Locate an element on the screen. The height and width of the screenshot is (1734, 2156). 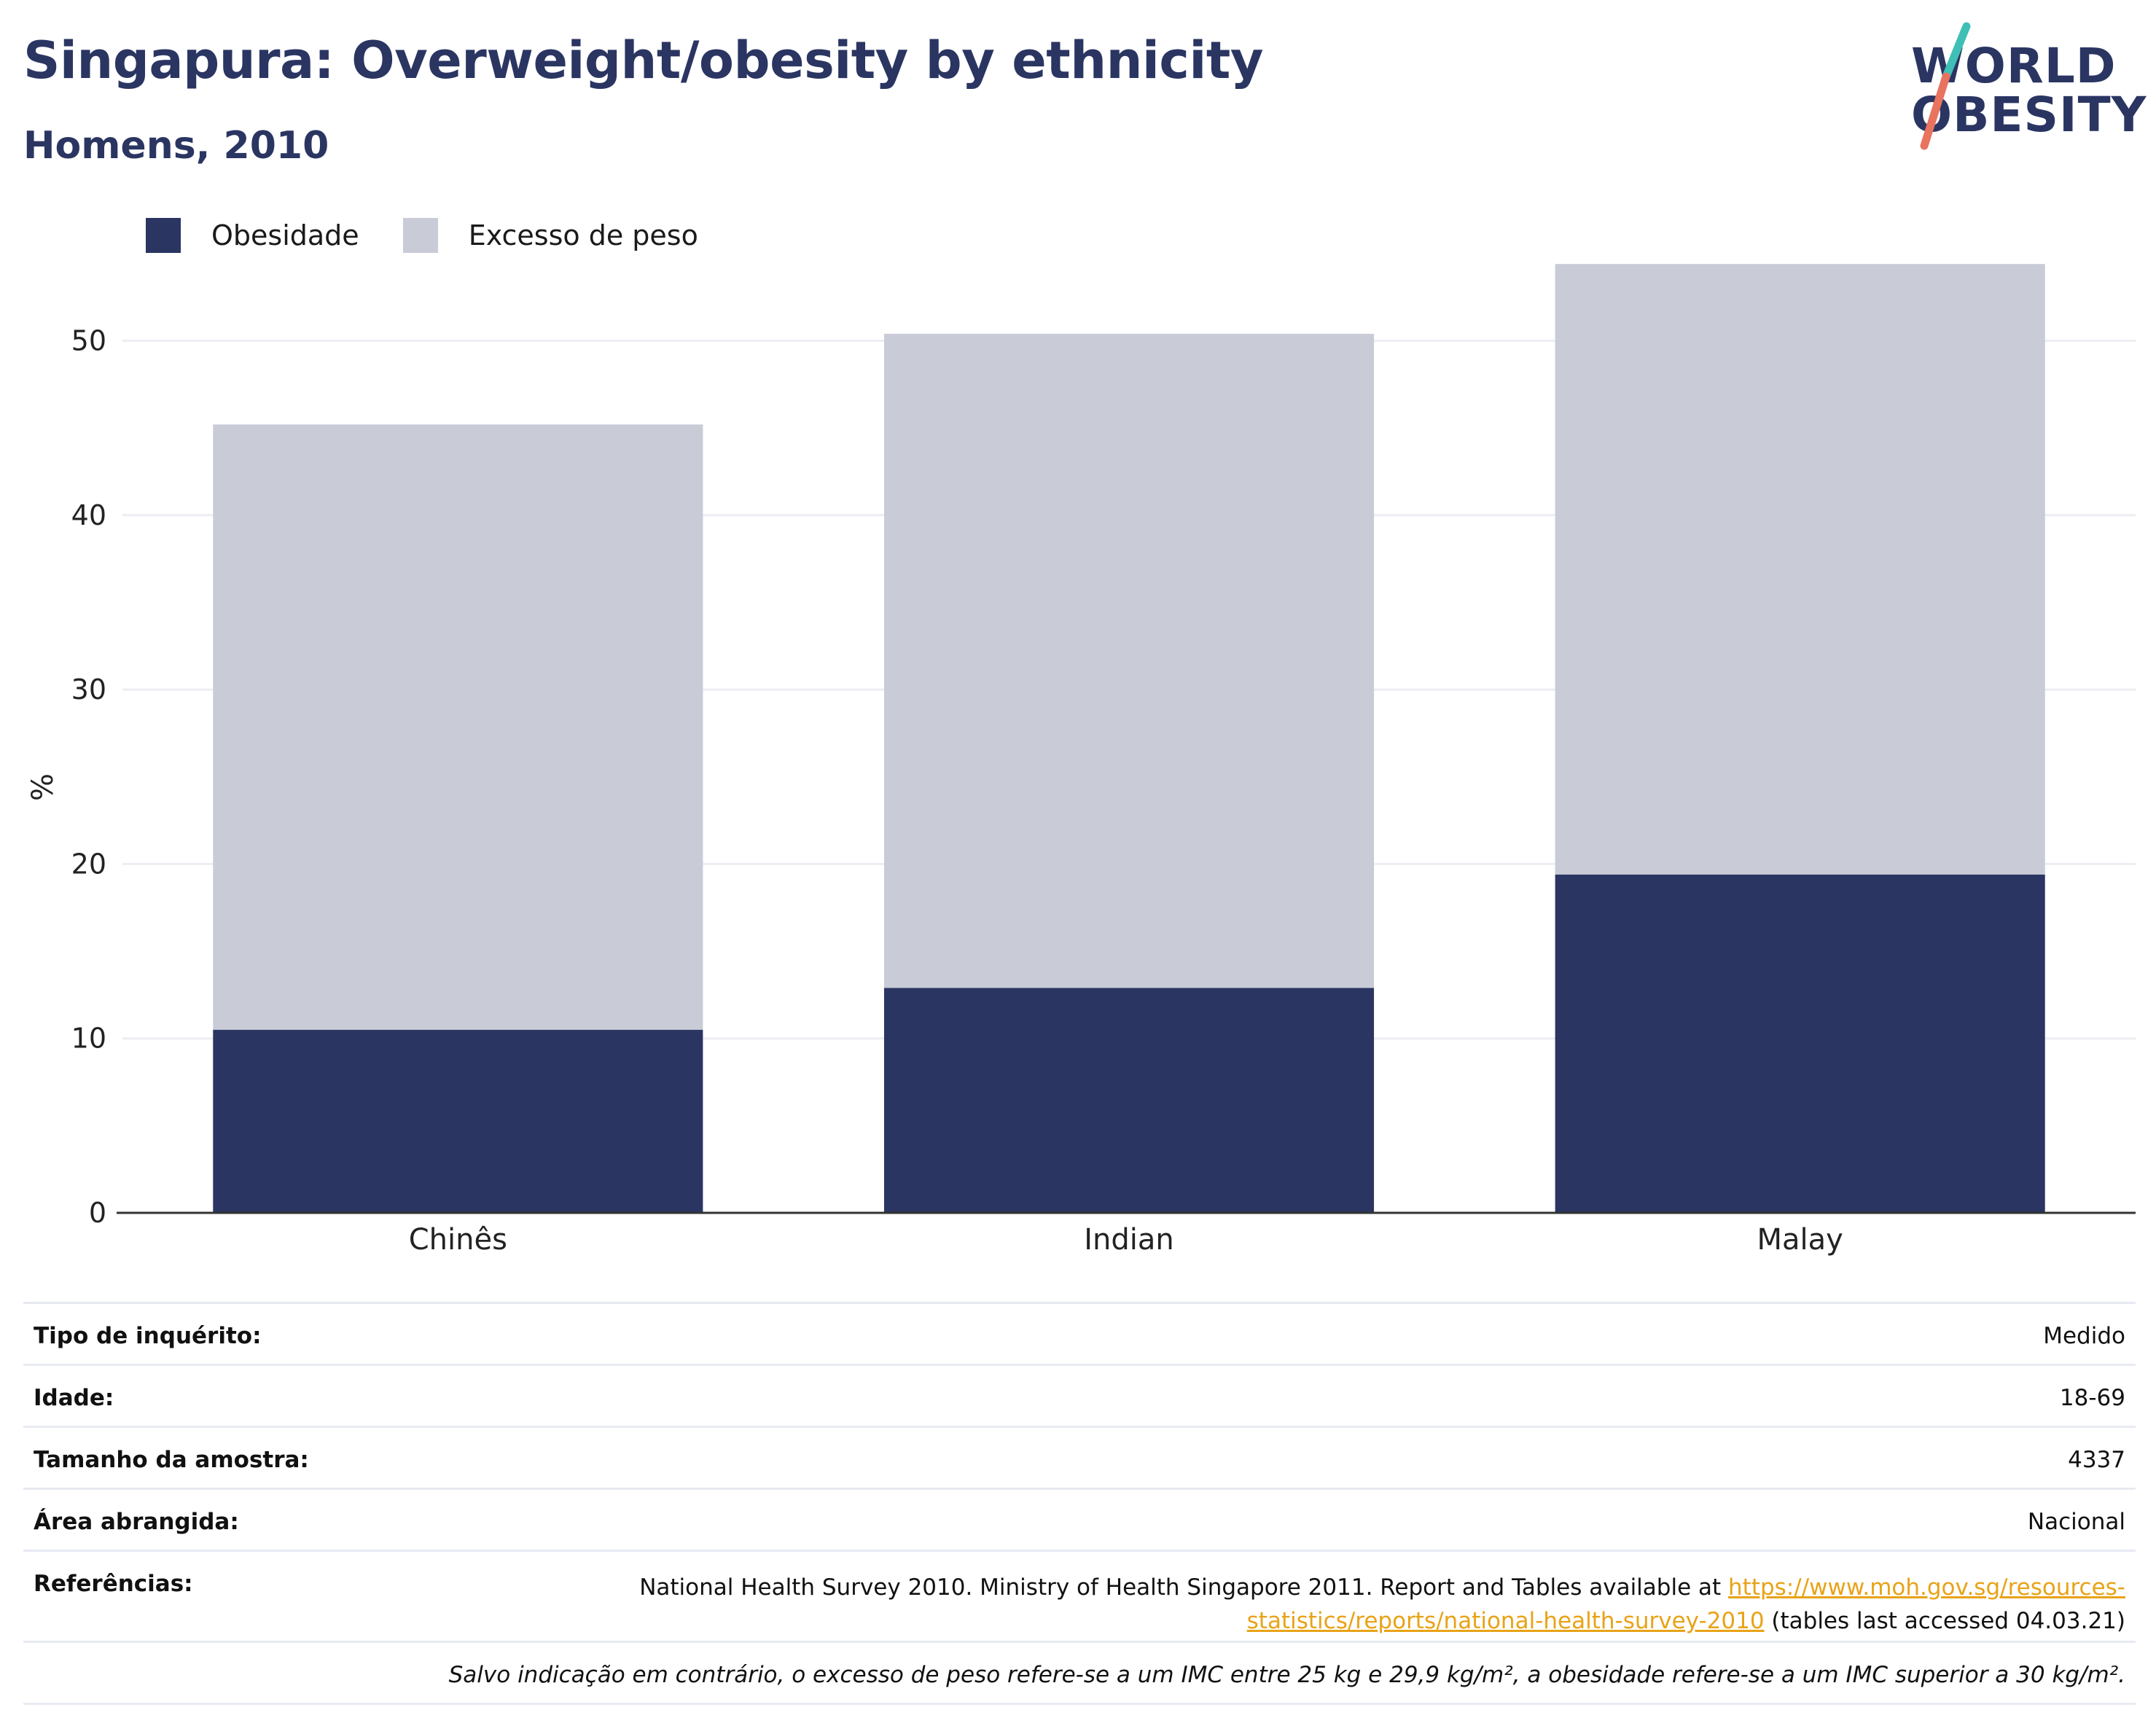
legend-item-overweight: Excesso de peso is located at coordinates (550, 235).